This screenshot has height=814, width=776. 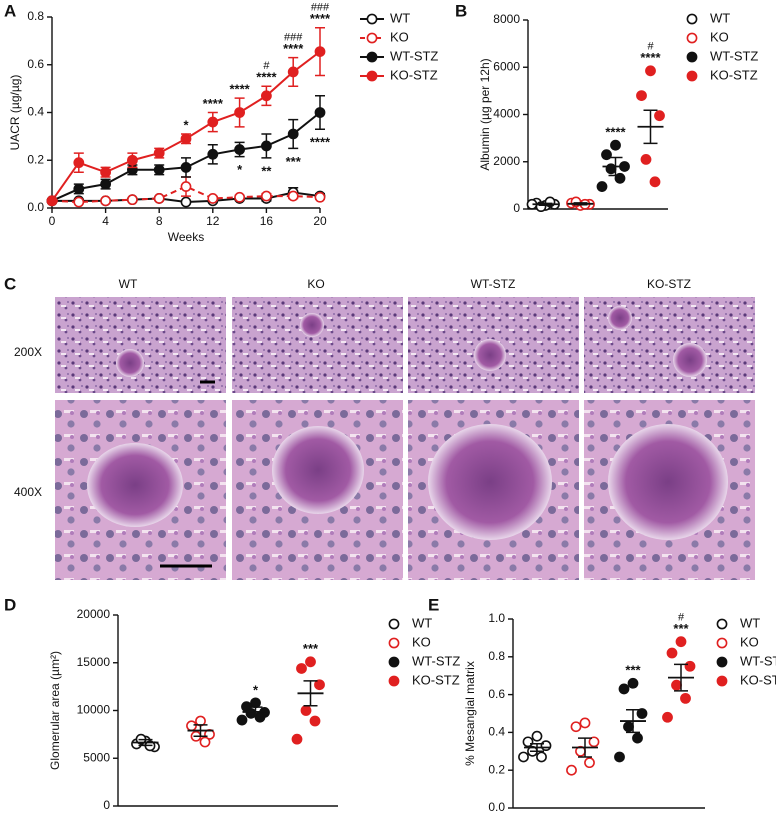 What do you see at coordinates (496, 618) in the screenshot?
I see `y-tick-label: 1.0` at bounding box center [496, 618].